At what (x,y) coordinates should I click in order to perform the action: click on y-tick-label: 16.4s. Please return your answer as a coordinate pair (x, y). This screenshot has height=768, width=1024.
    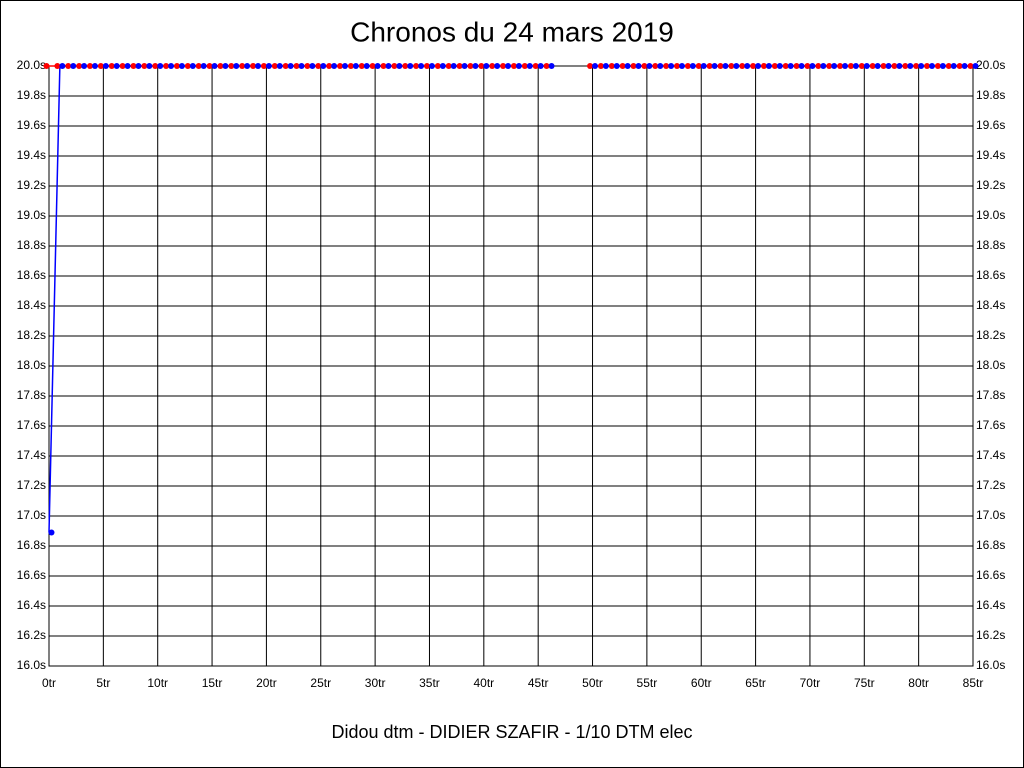
    Looking at the image, I should click on (31, 605).